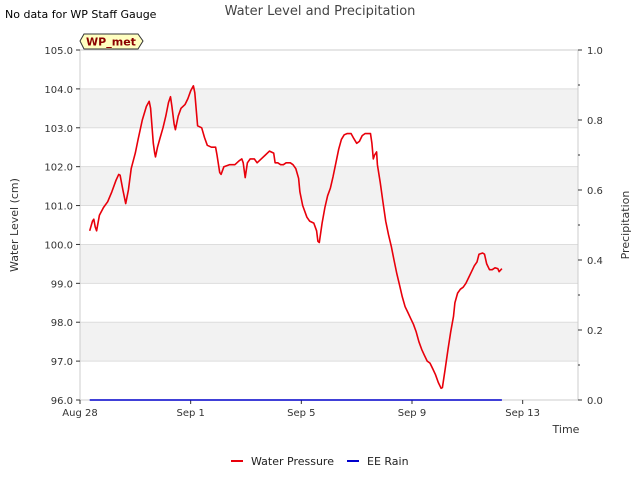 Image resolution: width=640 pixels, height=480 pixels. I want to click on left-axis-tick-label: 98.0, so click(62, 323).